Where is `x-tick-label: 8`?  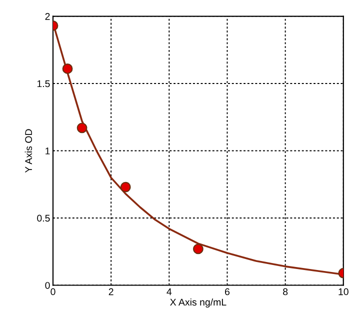
x-tick-label: 8 is located at coordinates (285, 292).